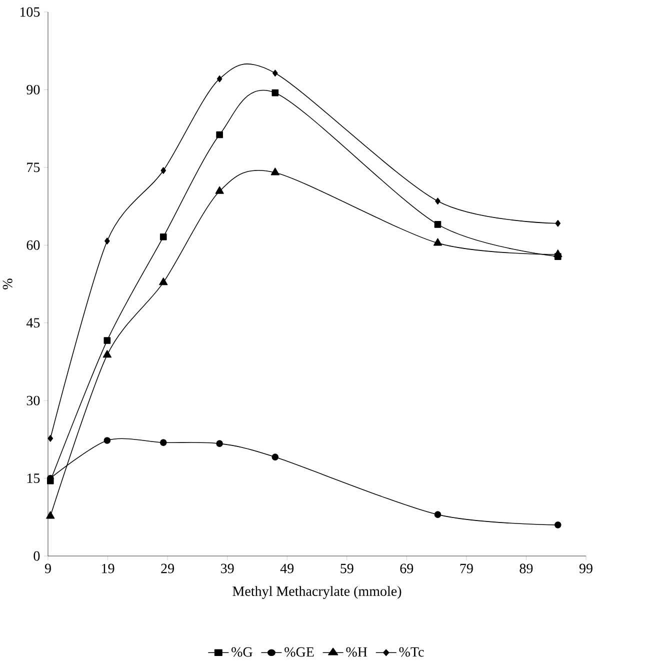  I want to click on legend-label: %H, so click(357, 652).